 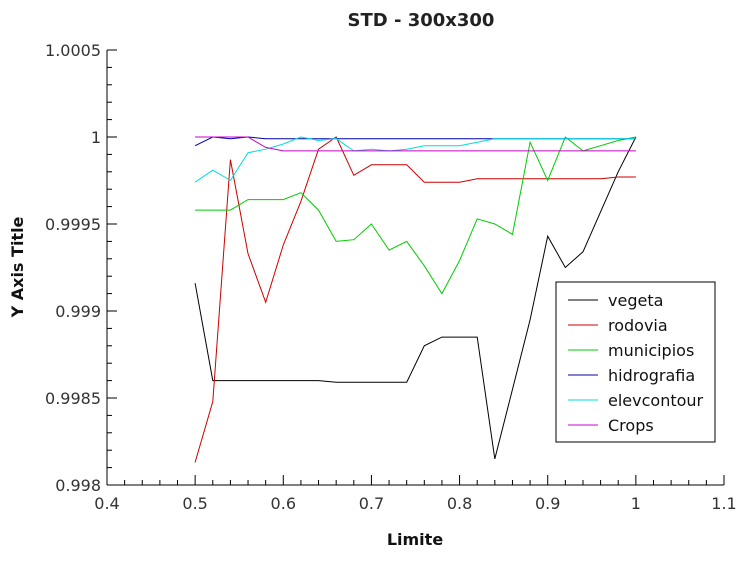 I want to click on legend-box, so click(x=635, y=362).